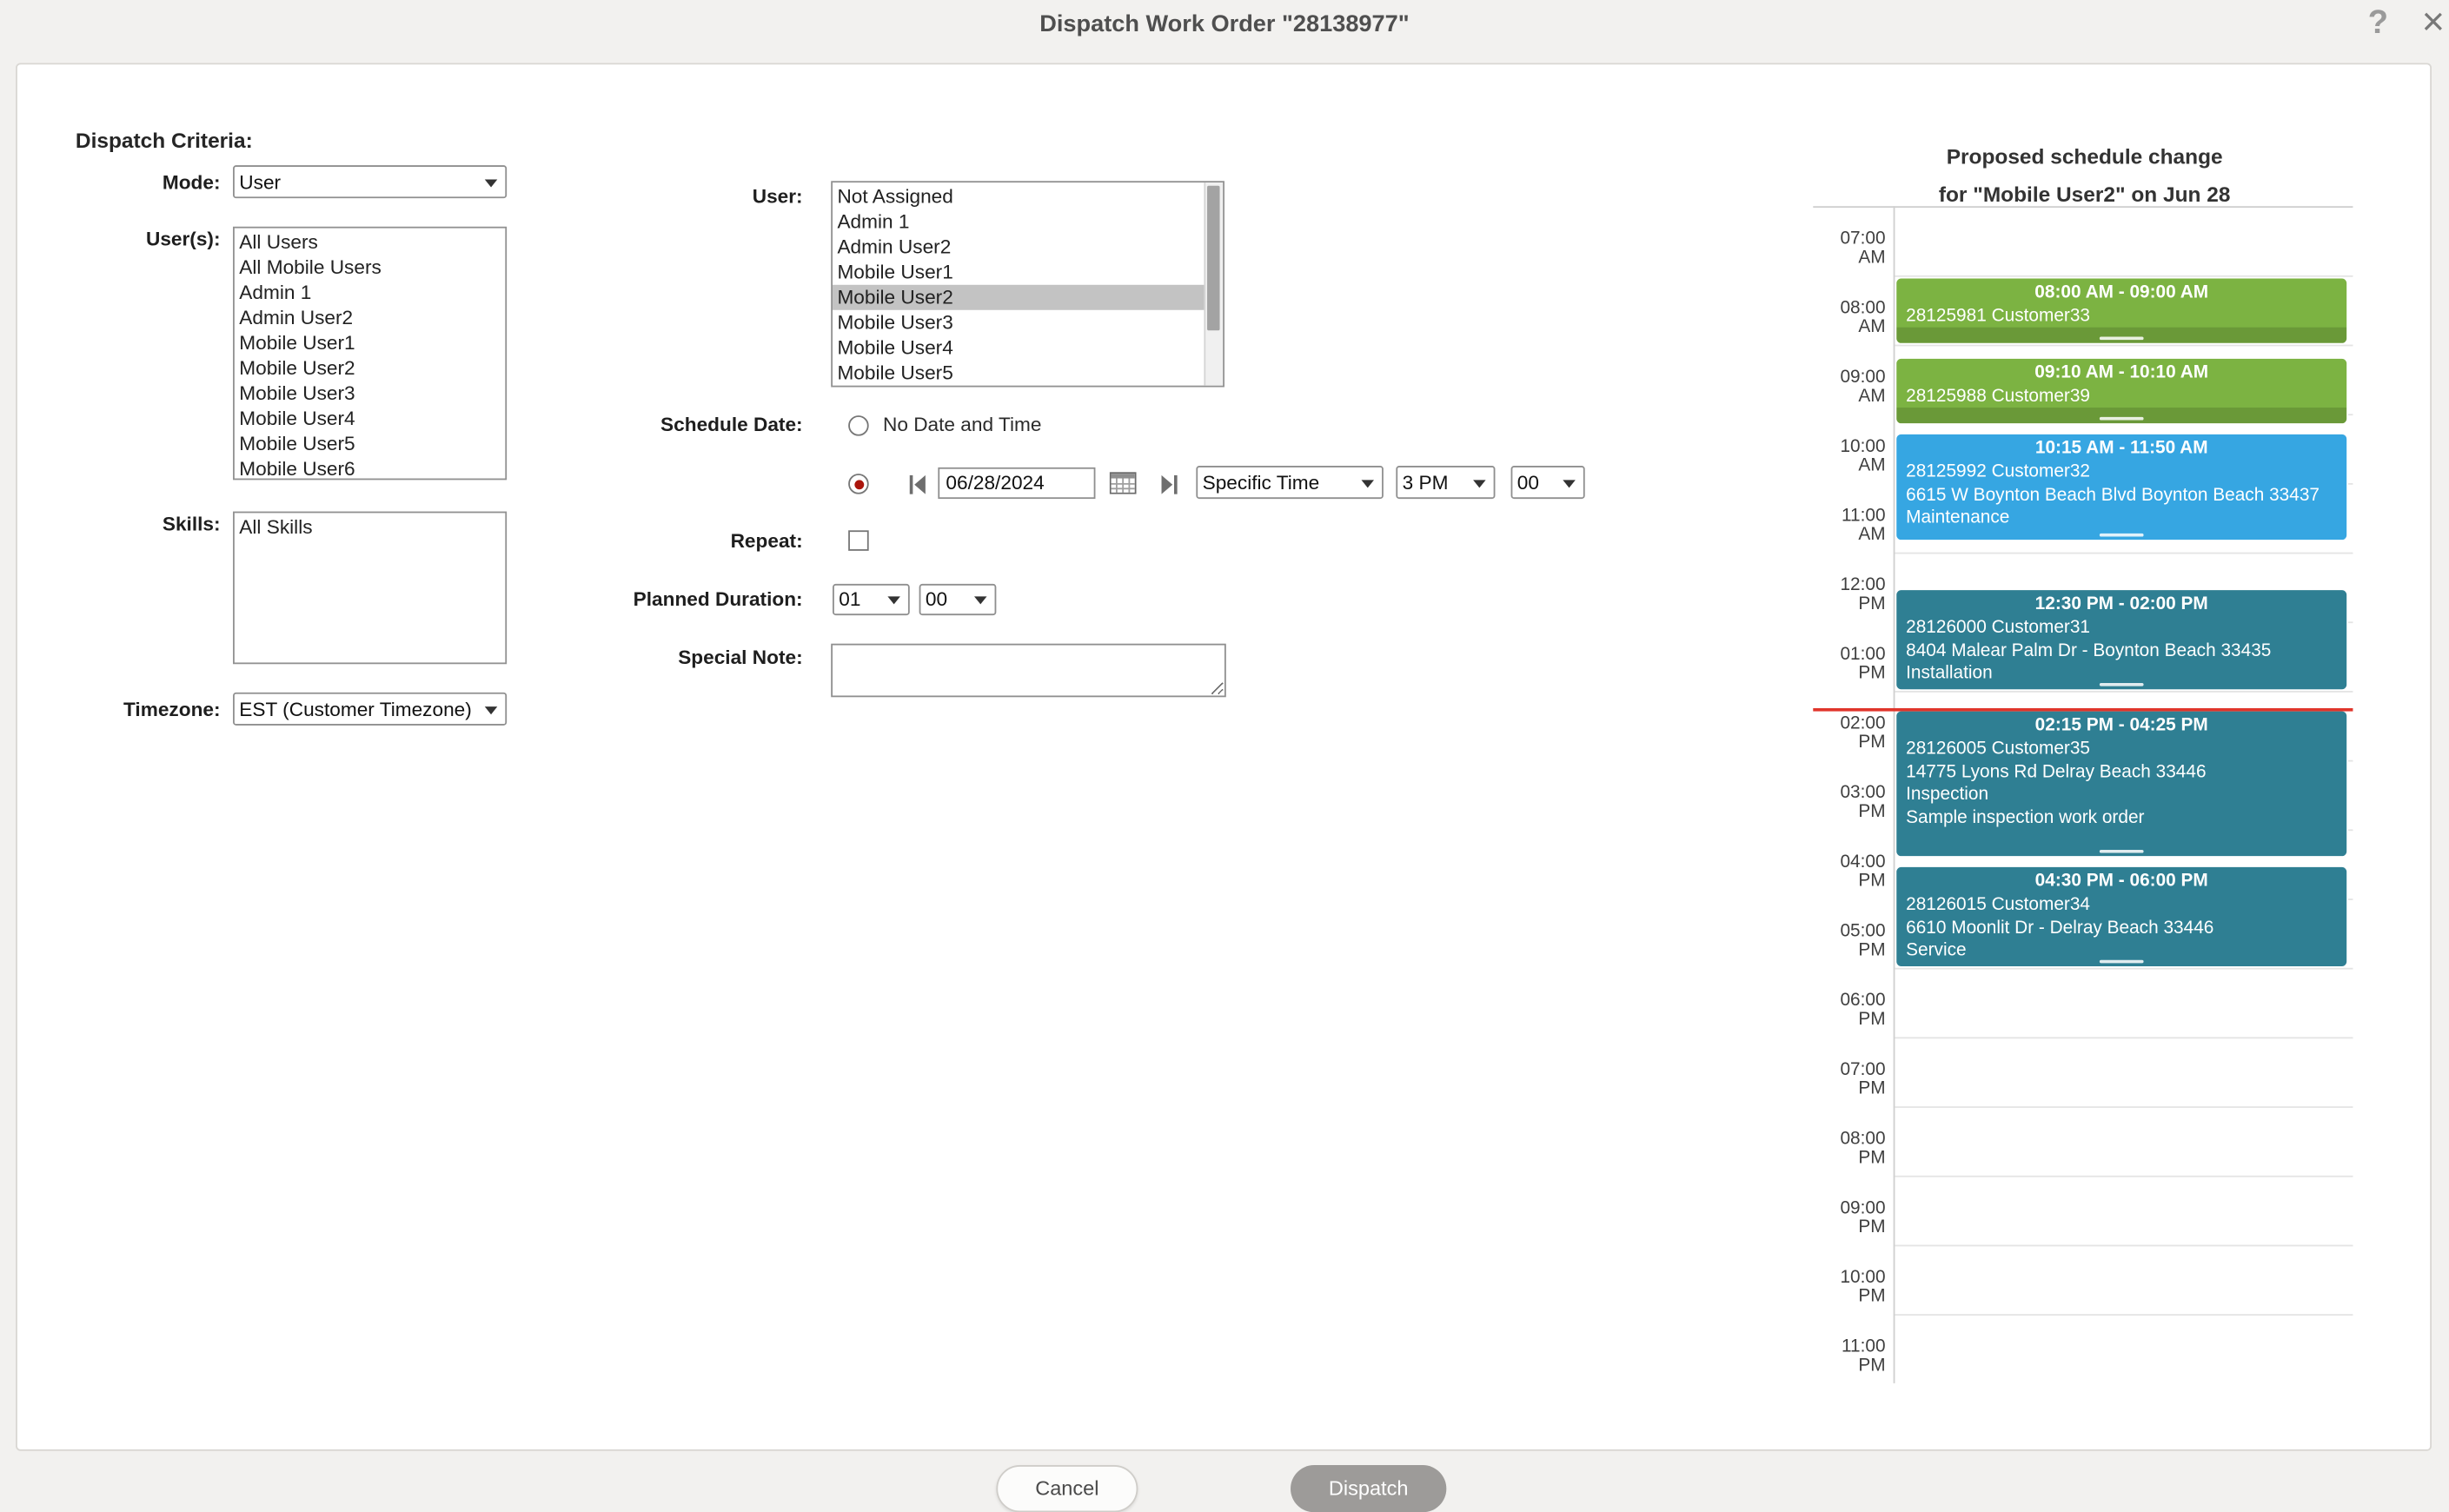 This screenshot has height=1512, width=2449. I want to click on skills-listbox: All Skills, so click(370, 588).